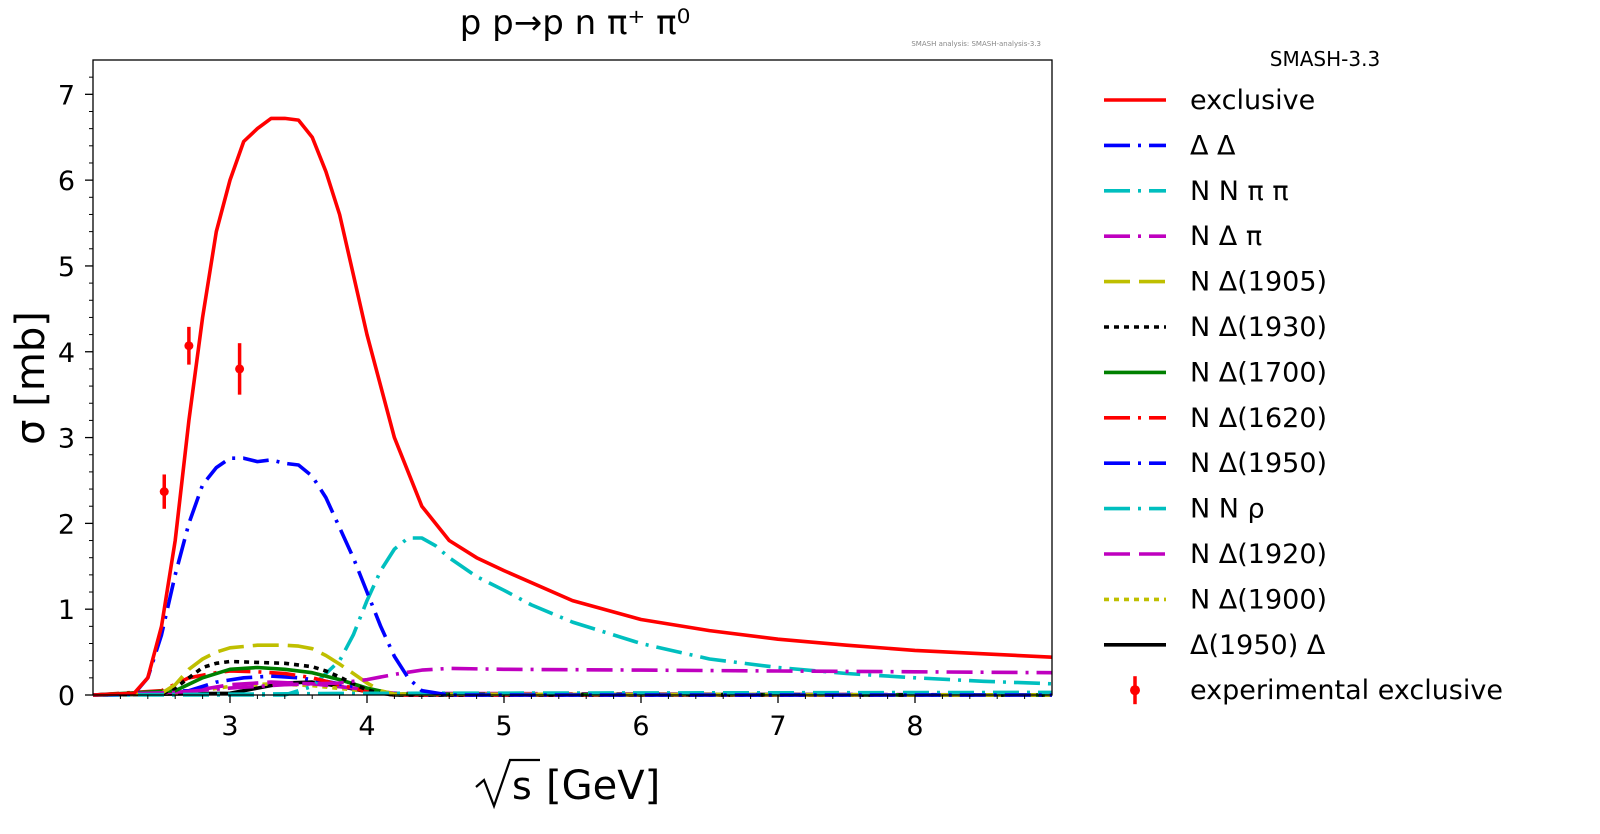 The height and width of the screenshot is (834, 1600). Describe the element at coordinates (66, 696) in the screenshot. I see `y-tick-label: 0` at that location.